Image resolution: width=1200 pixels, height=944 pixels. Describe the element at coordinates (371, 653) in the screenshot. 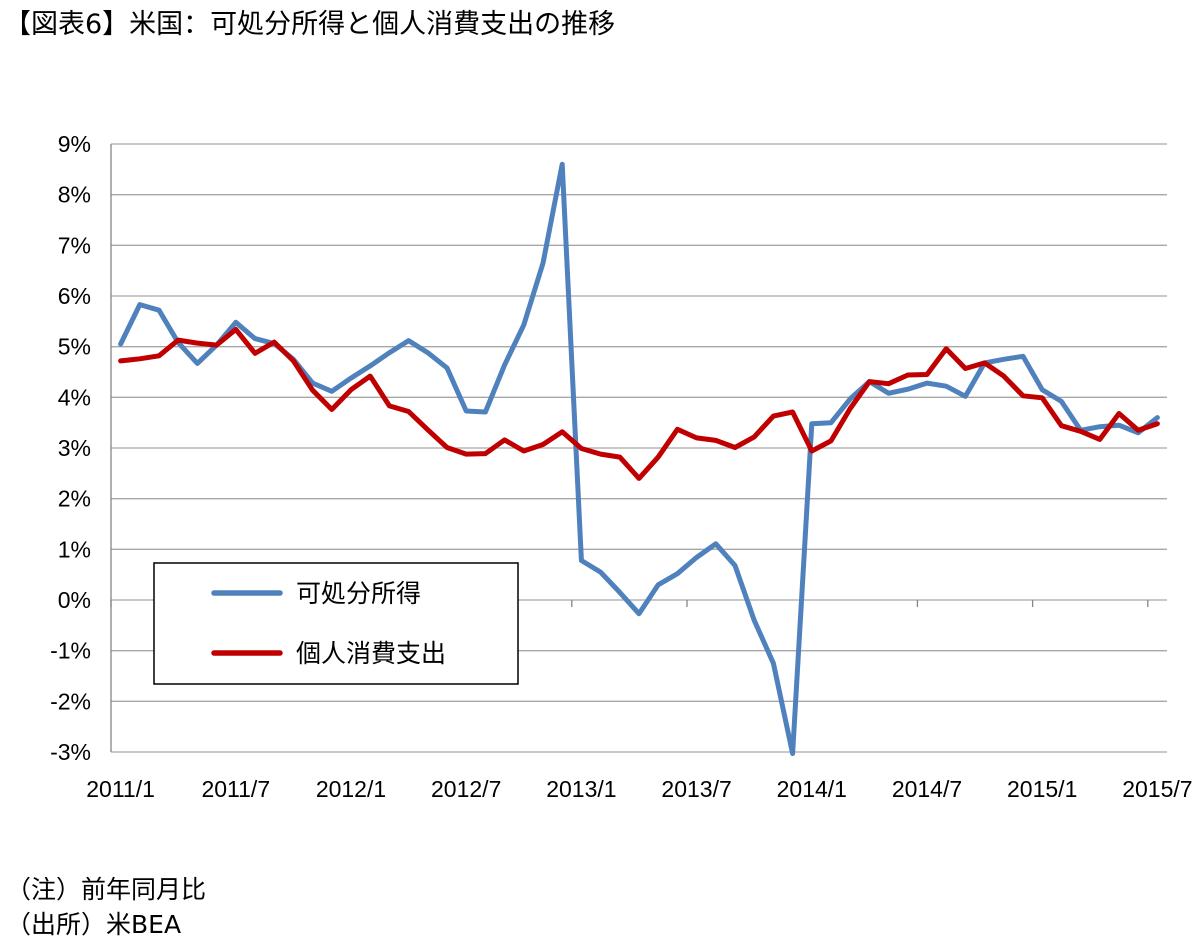

I see `legend-label-consumer-spending: 個人消費支出` at that location.